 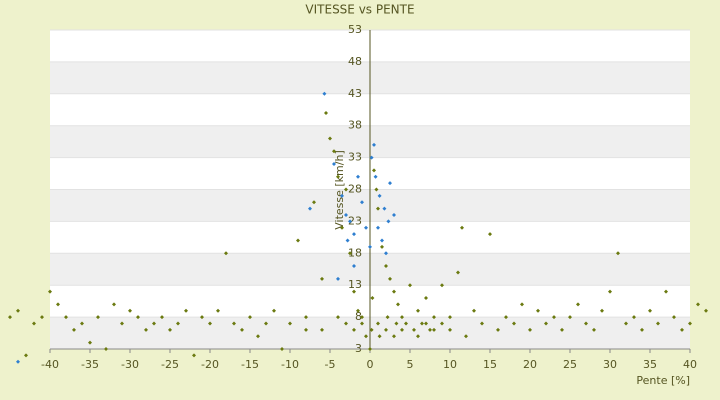 What do you see at coordinates (355, 93) in the screenshot?
I see `y-tick-label: 43` at bounding box center [355, 93].